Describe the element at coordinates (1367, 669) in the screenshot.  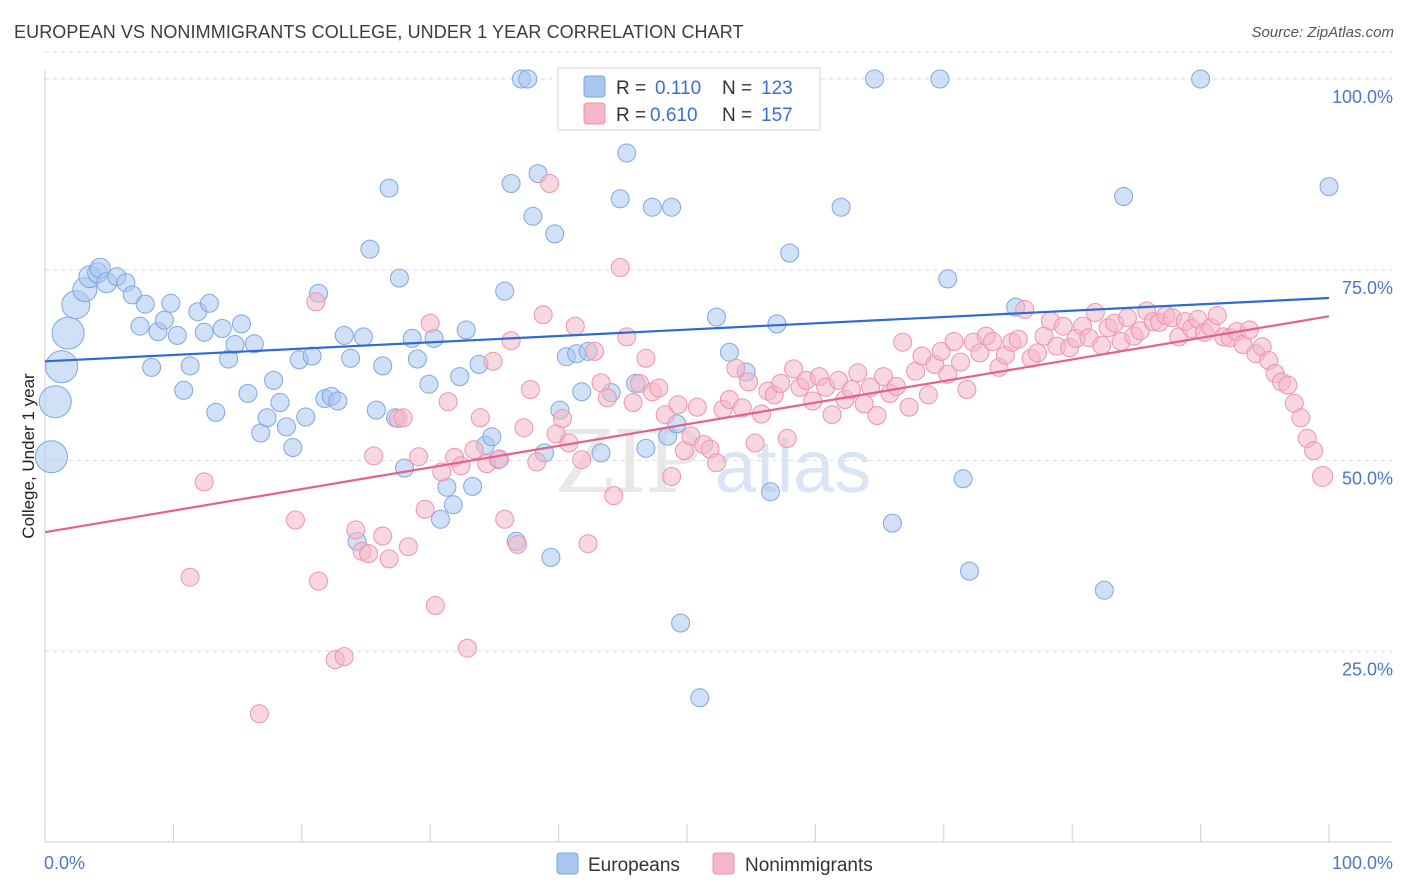
I see `y-tick-label-0: 25.0%` at that location.